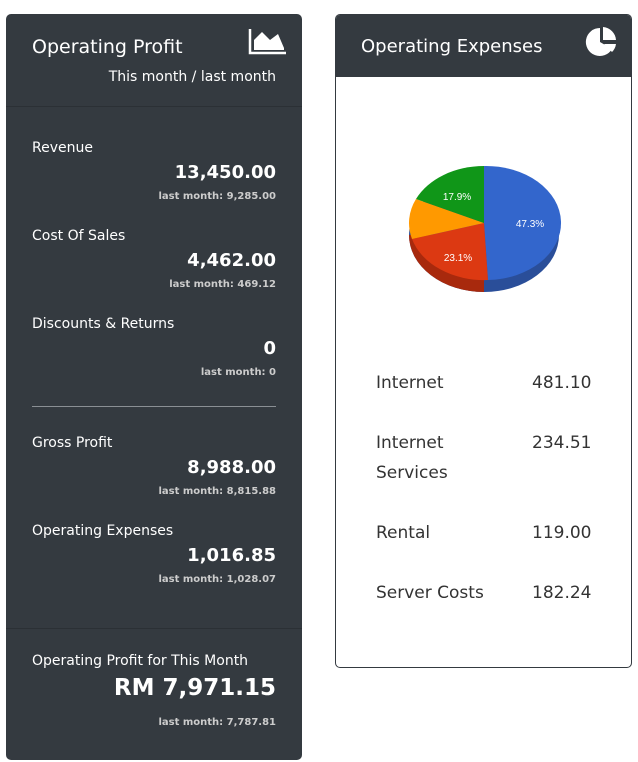 Image resolution: width=638 pixels, height=762 pixels. I want to click on footer-label: Operating Profit for This Month, so click(140, 661).